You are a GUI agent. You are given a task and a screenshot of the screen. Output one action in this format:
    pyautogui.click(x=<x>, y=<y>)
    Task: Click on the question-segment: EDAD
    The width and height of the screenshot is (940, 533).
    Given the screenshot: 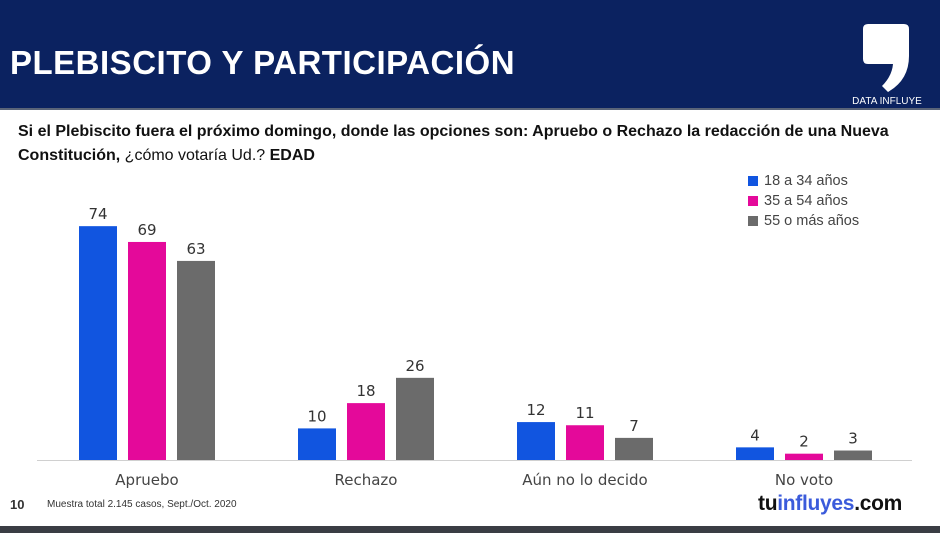 What is the action you would take?
    pyautogui.click(x=292, y=155)
    